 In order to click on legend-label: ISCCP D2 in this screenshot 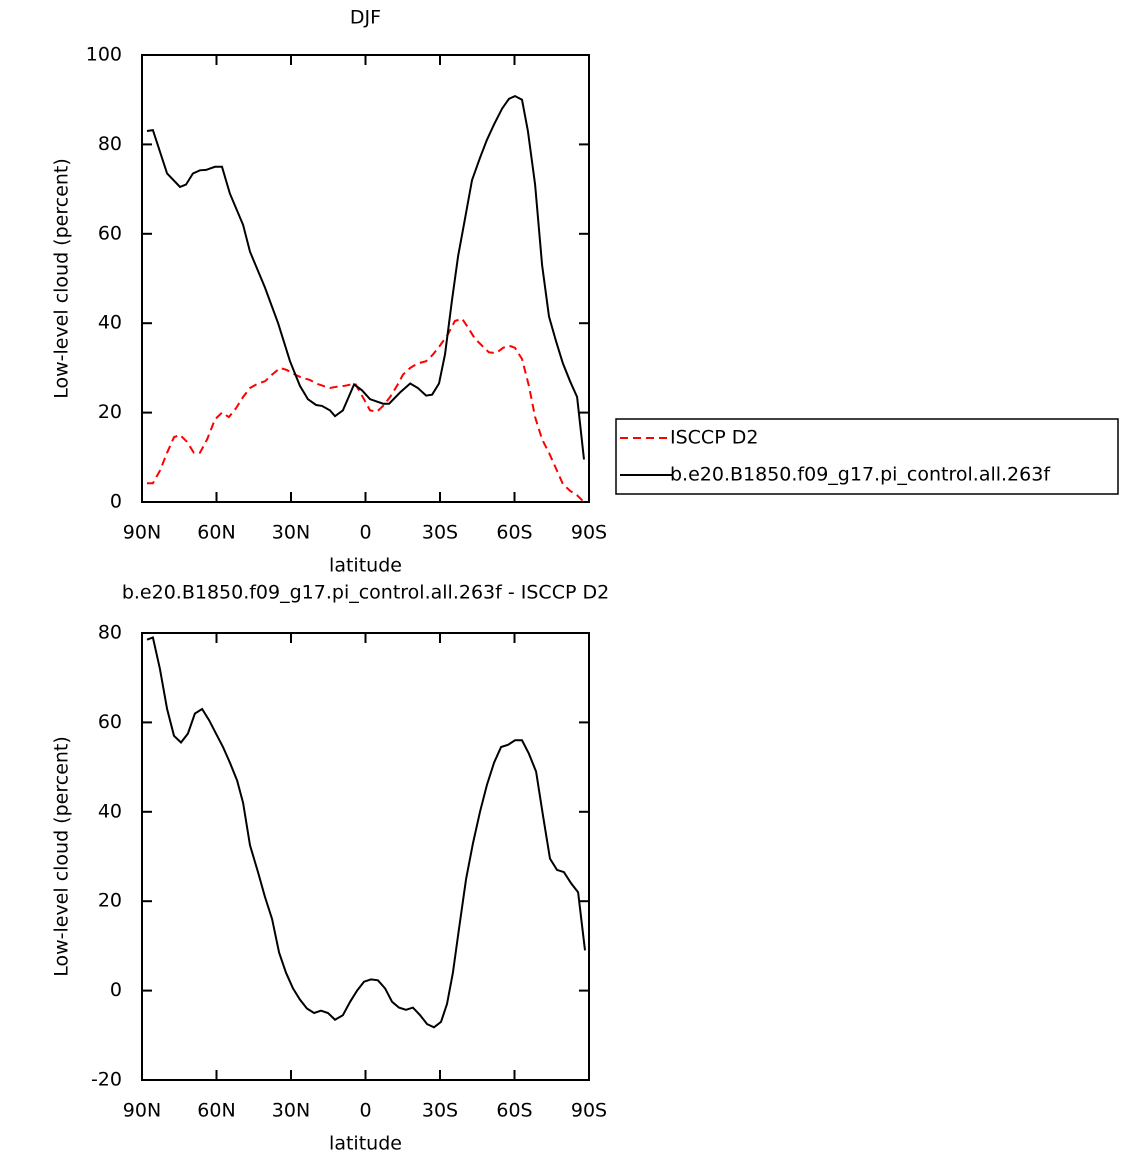, I will do `click(714, 438)`.